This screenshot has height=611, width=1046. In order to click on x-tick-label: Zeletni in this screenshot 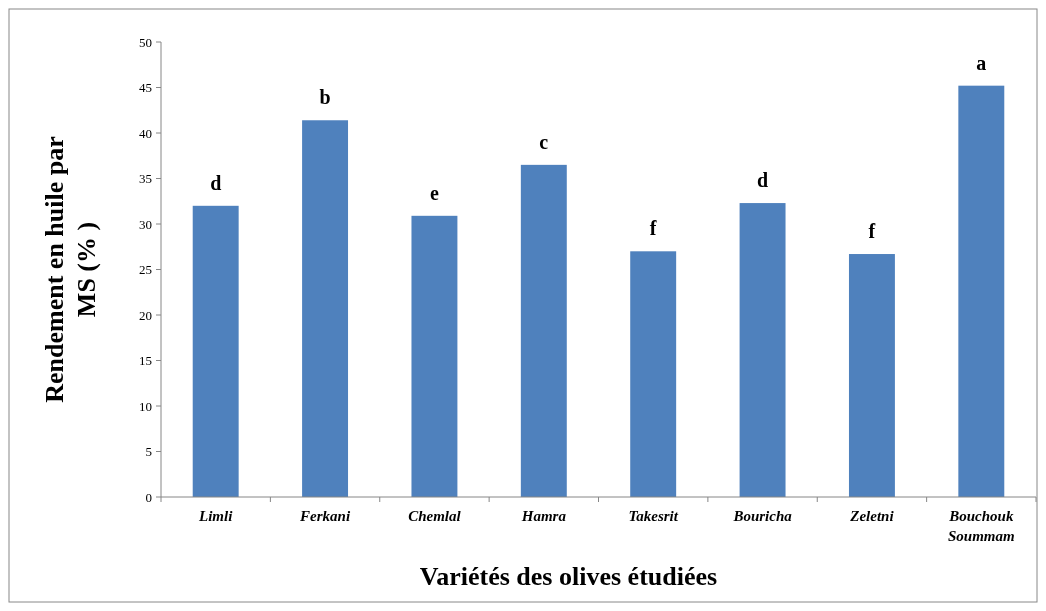, I will do `click(872, 516)`.